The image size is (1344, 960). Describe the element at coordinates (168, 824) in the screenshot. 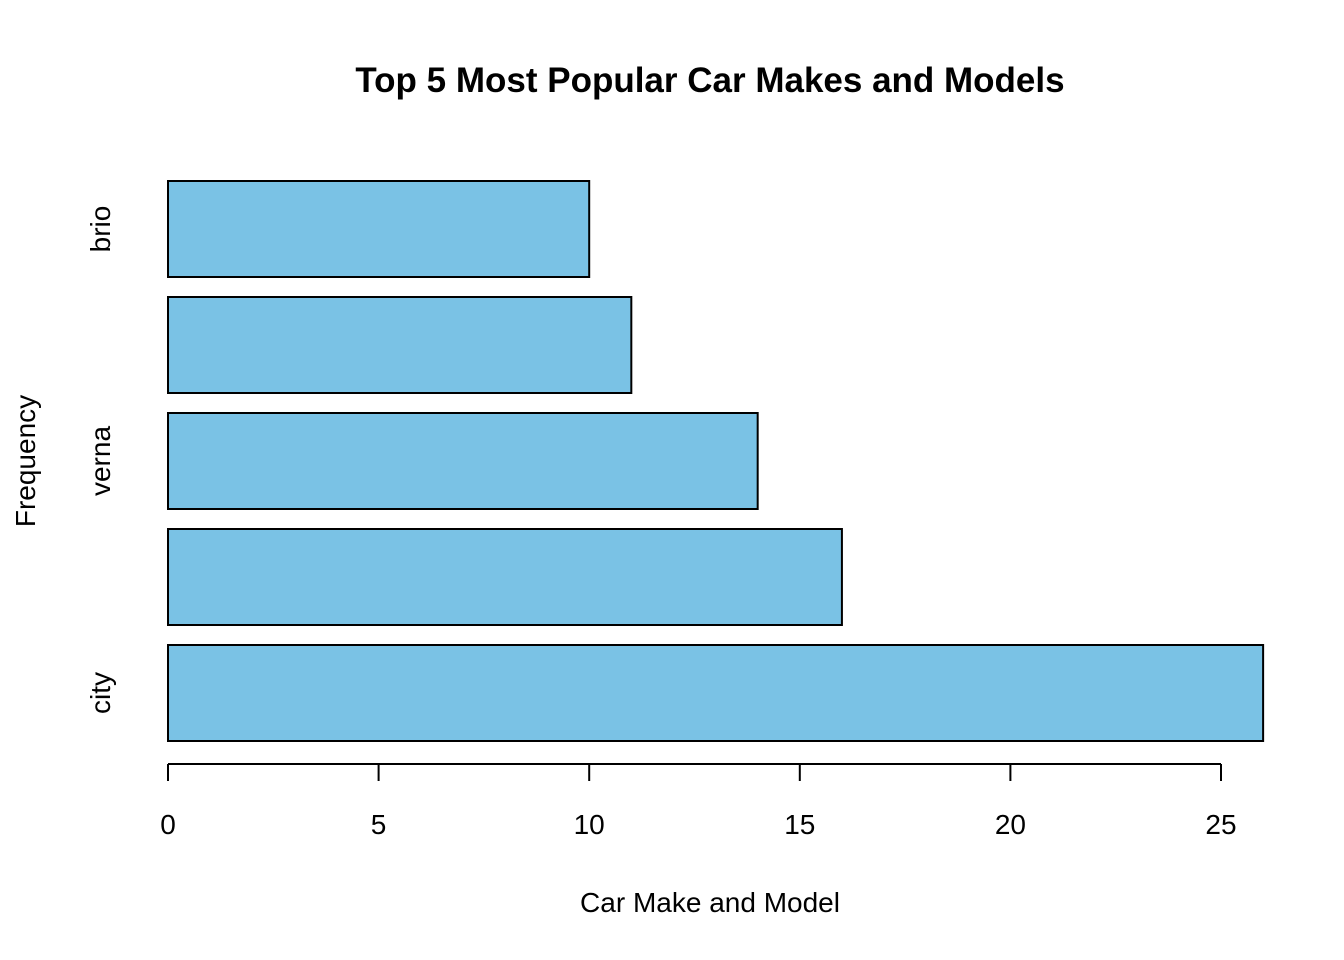

I see `x-tick-label-0: 0` at that location.